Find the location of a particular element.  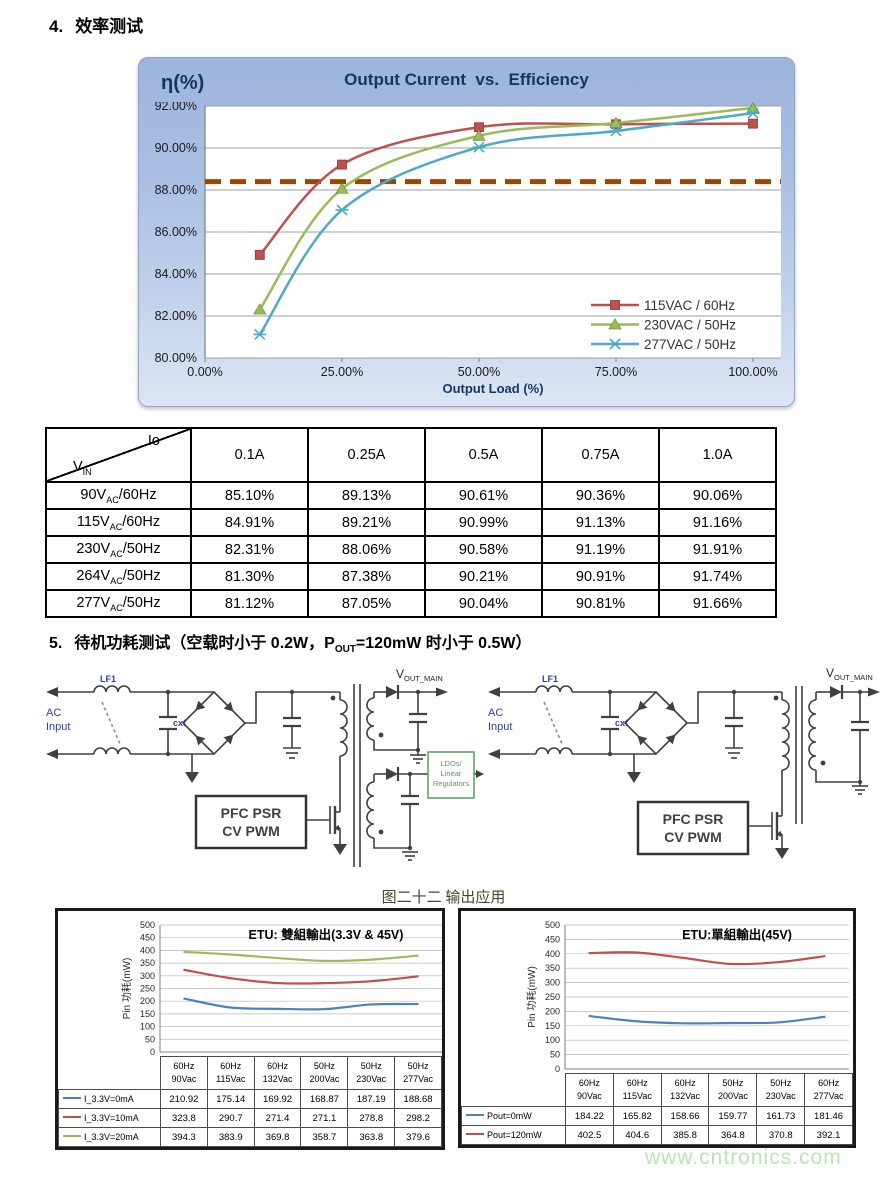

data-value: 358.7 is located at coordinates (324, 1137).